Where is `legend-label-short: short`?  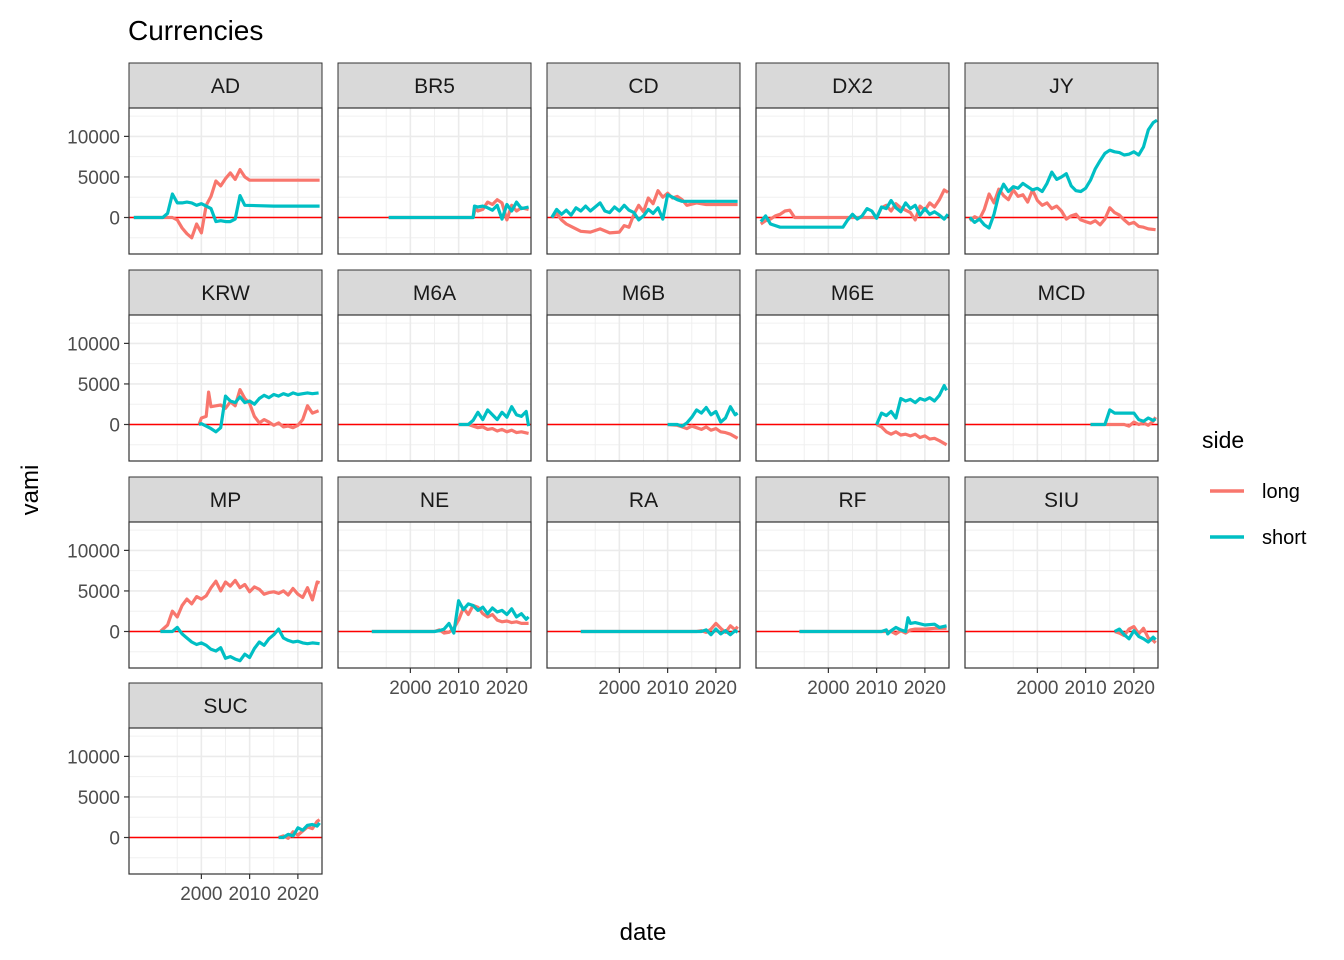 legend-label-short: short is located at coordinates (1284, 538).